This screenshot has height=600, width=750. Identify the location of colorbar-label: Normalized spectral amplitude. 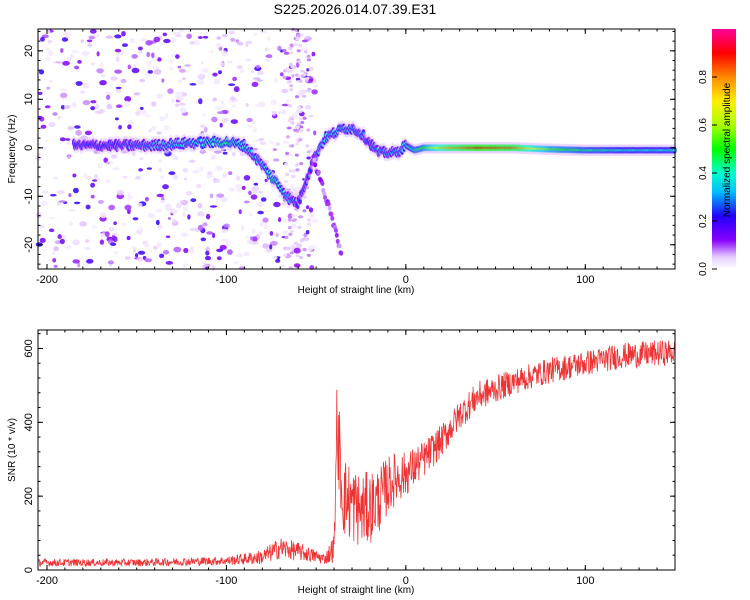
(727, 149).